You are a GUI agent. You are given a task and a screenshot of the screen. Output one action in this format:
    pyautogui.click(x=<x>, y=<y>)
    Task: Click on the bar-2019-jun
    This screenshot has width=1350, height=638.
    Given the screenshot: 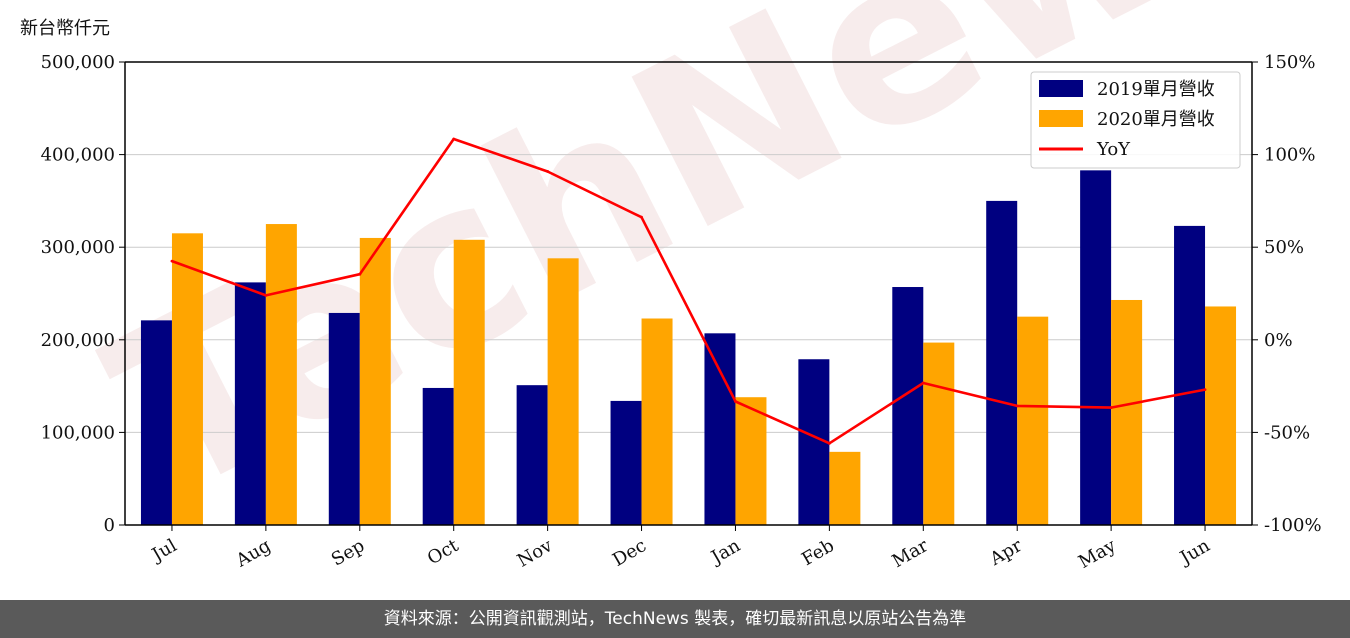 What is the action you would take?
    pyautogui.click(x=1190, y=375)
    